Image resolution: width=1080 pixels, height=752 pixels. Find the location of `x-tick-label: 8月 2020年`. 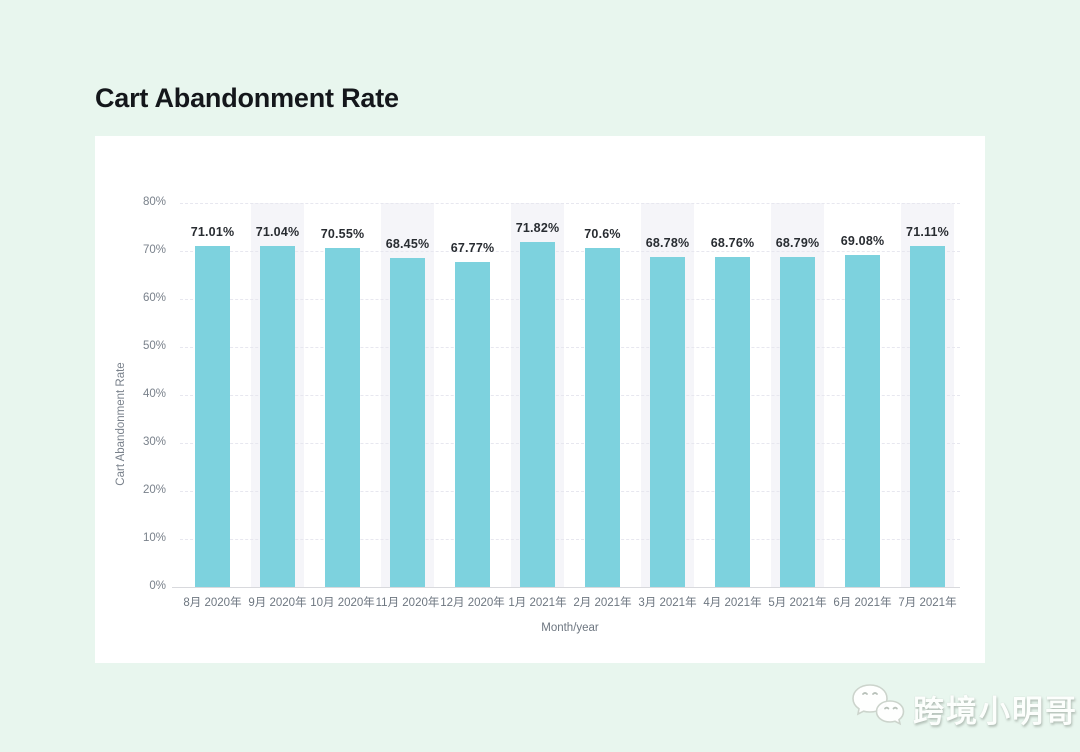

x-tick-label: 8月 2020年 is located at coordinates (212, 603).